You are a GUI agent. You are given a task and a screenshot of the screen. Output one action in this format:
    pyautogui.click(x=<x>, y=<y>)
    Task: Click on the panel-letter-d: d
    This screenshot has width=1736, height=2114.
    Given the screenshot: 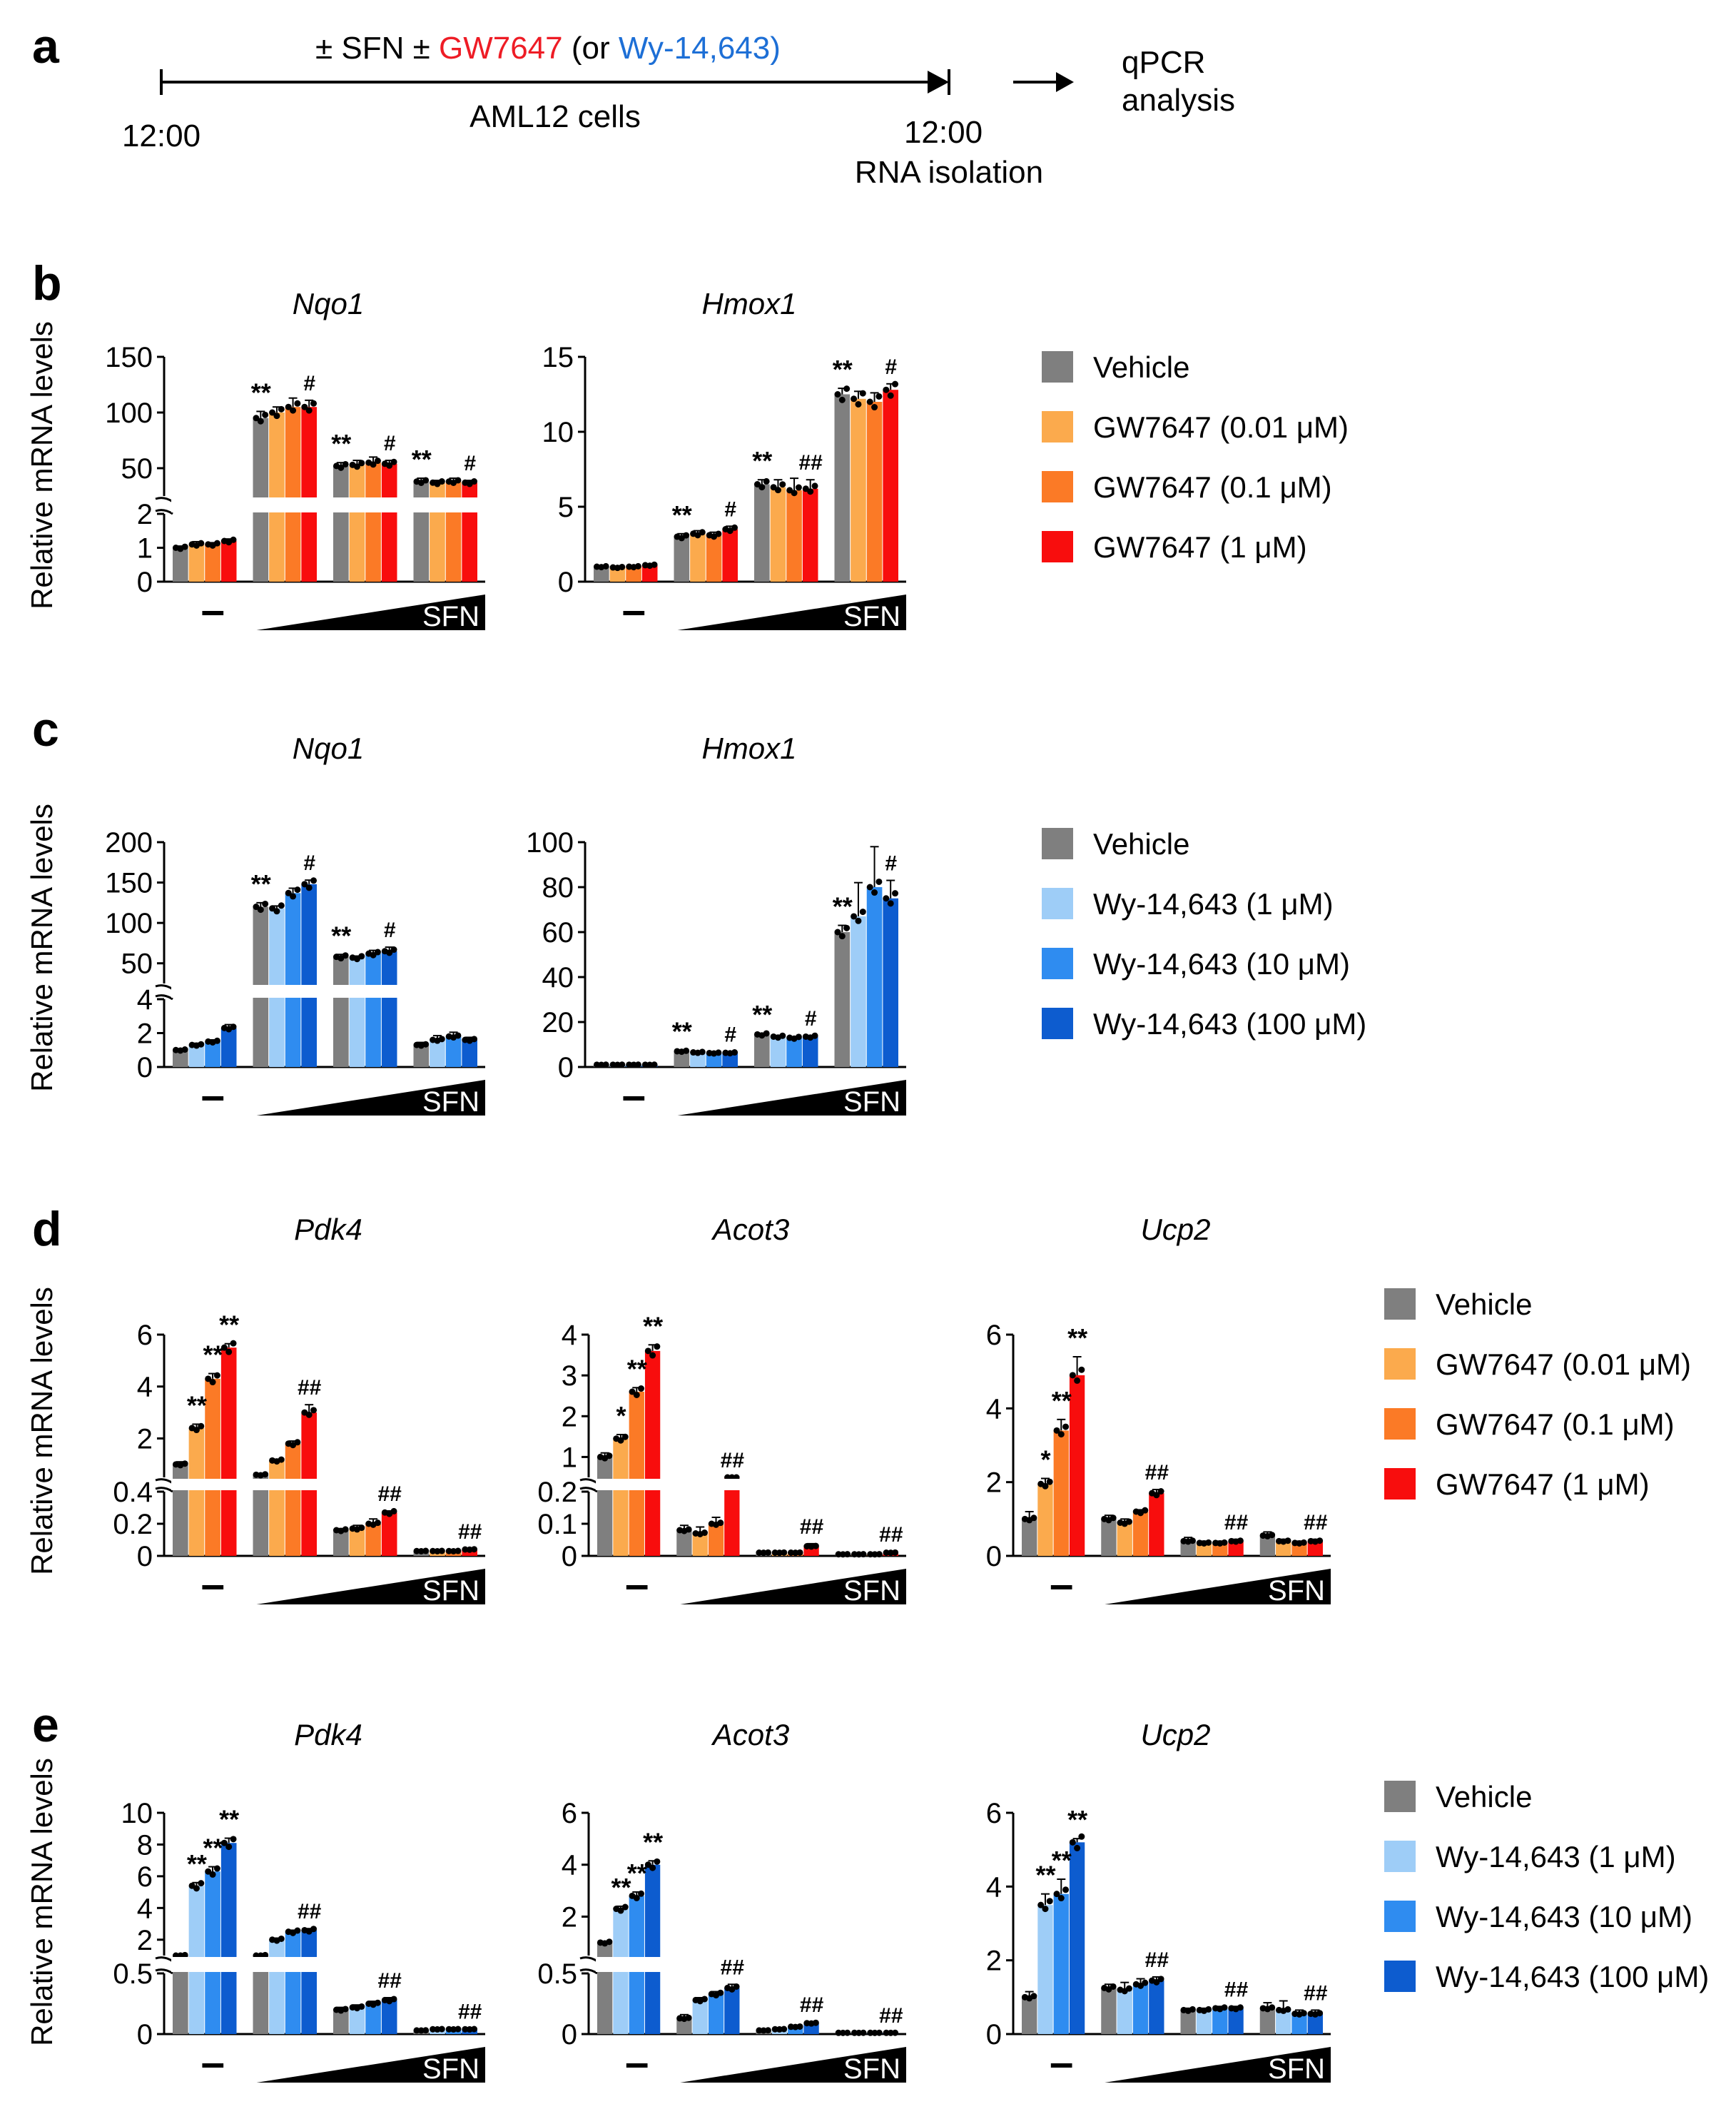 What is the action you would take?
    pyautogui.click(x=47, y=1229)
    